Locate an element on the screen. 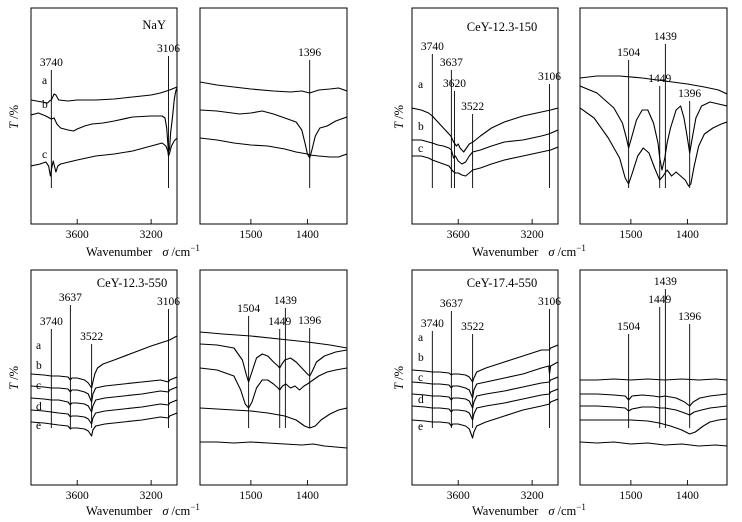 This screenshot has height=522, width=742. panel-title: CeY-12.3-550 is located at coordinates (132, 283).